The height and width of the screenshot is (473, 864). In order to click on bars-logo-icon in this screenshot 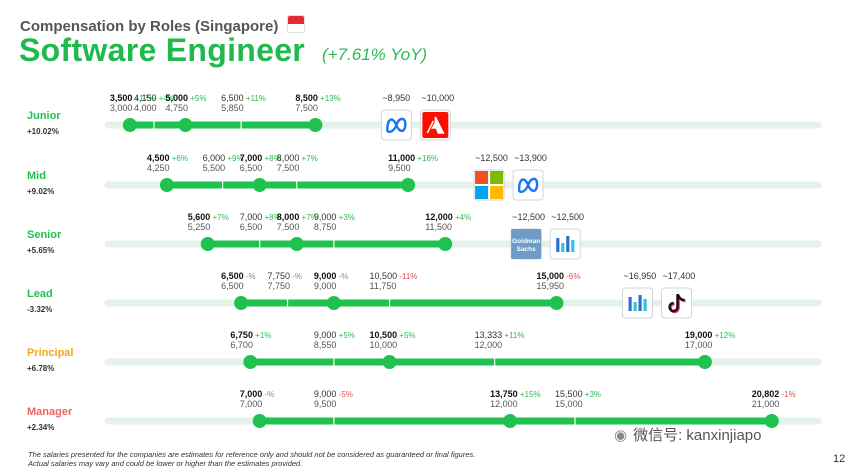, I will do `click(637, 303)`.